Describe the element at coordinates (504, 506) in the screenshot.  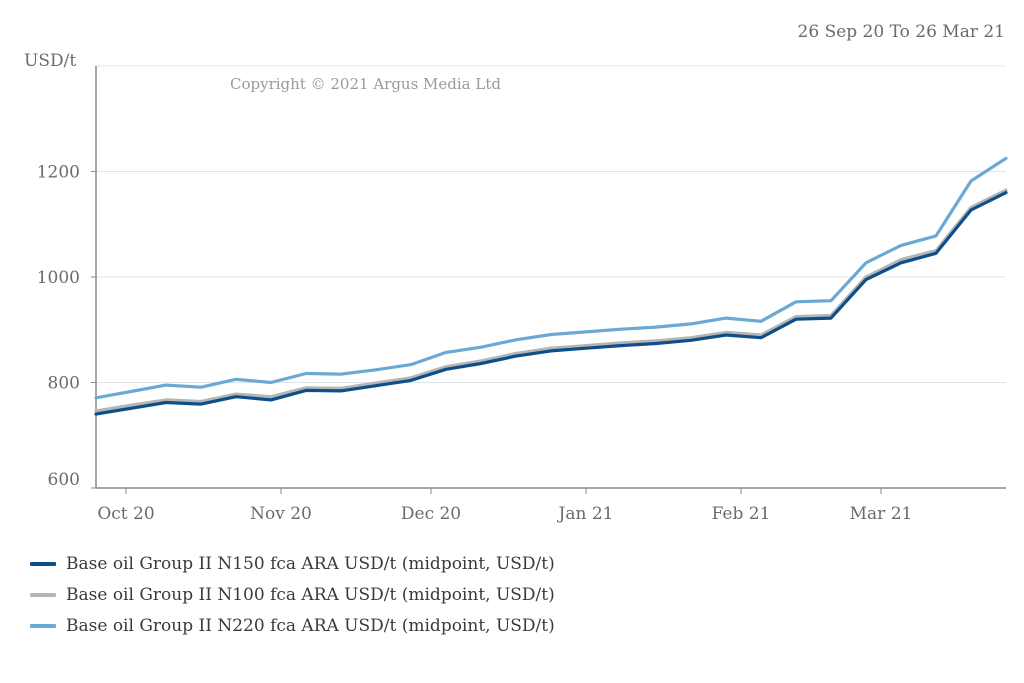
I see `x-tick-labels: Oct 20 Nov 20 Dec 20 Jan 21 Feb 21 Mar 21` at that location.